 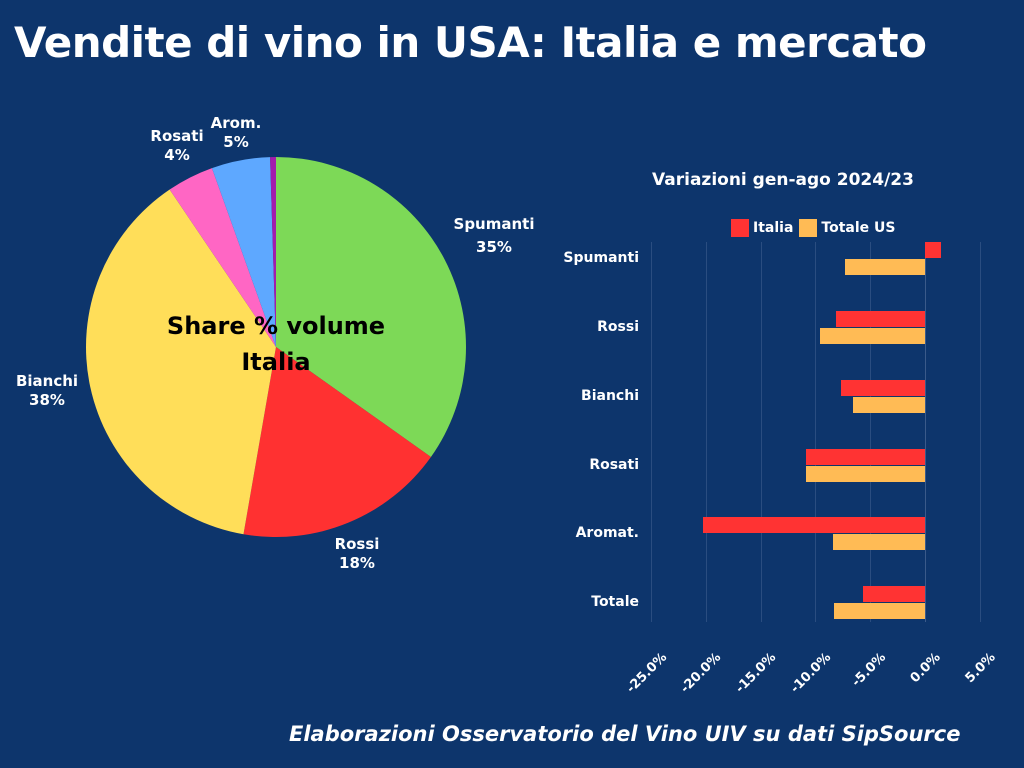 I want to click on page-title: Vendite di vino in USA: Italia e mercato, so click(x=470, y=42).